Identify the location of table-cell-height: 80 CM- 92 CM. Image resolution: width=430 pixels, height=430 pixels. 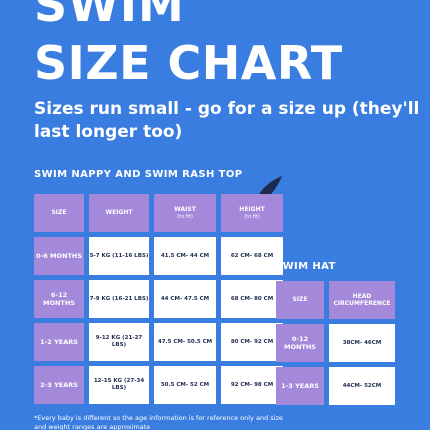
(252, 342).